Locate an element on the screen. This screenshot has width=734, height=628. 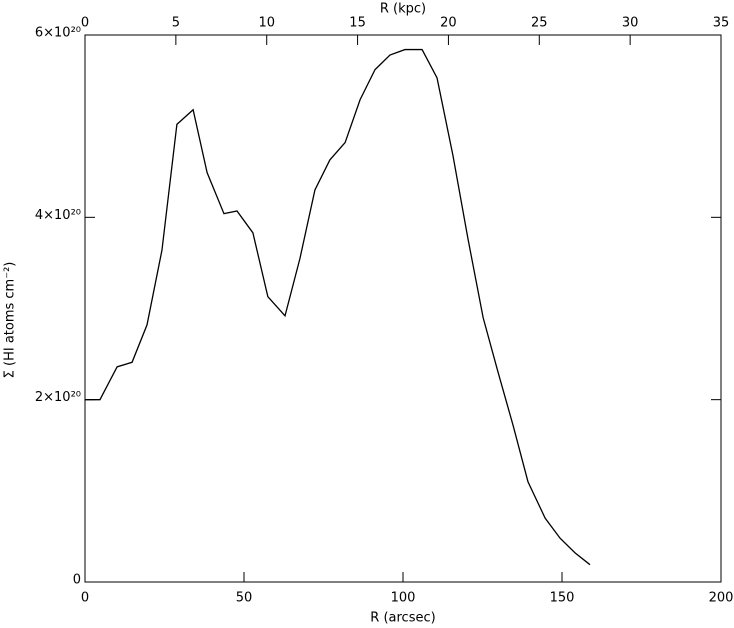
y-axis-label: Σ (HI atoms cm⁻²) is located at coordinates (10, 320).